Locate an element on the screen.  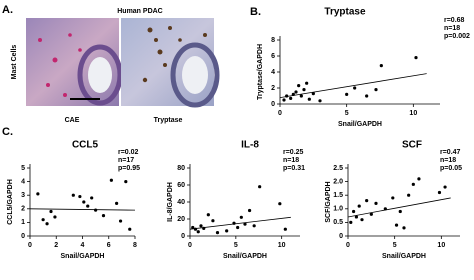
y-tick-label: 2.5 is located at coordinates (338, 168).